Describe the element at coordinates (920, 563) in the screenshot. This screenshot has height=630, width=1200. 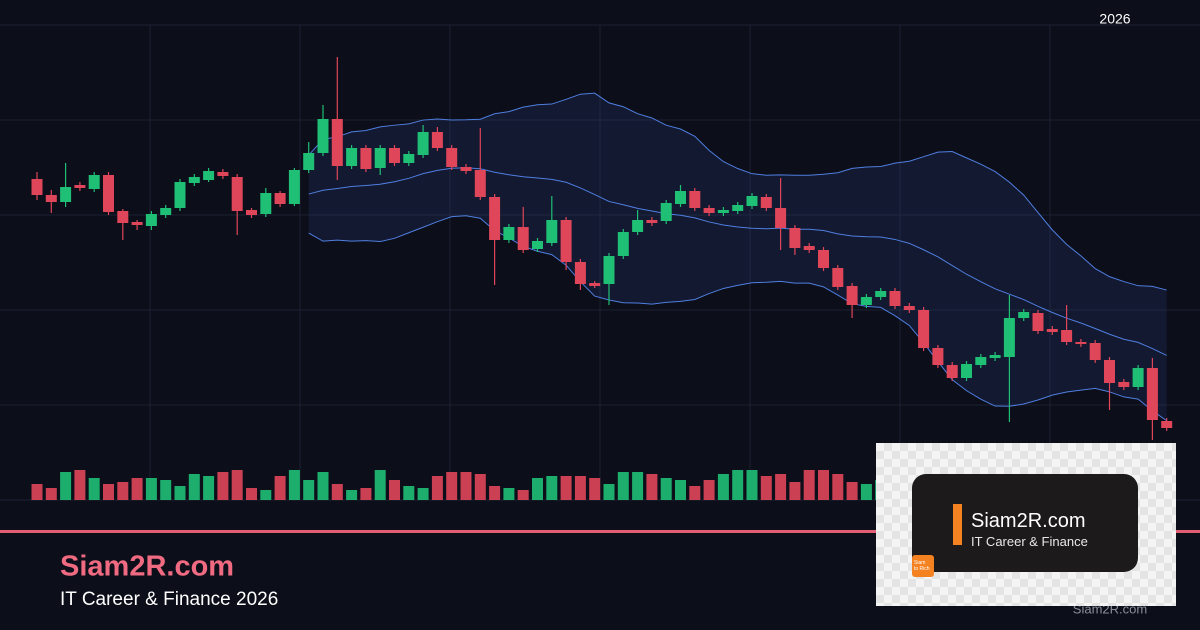
I see `icon-text: Siam` at that location.